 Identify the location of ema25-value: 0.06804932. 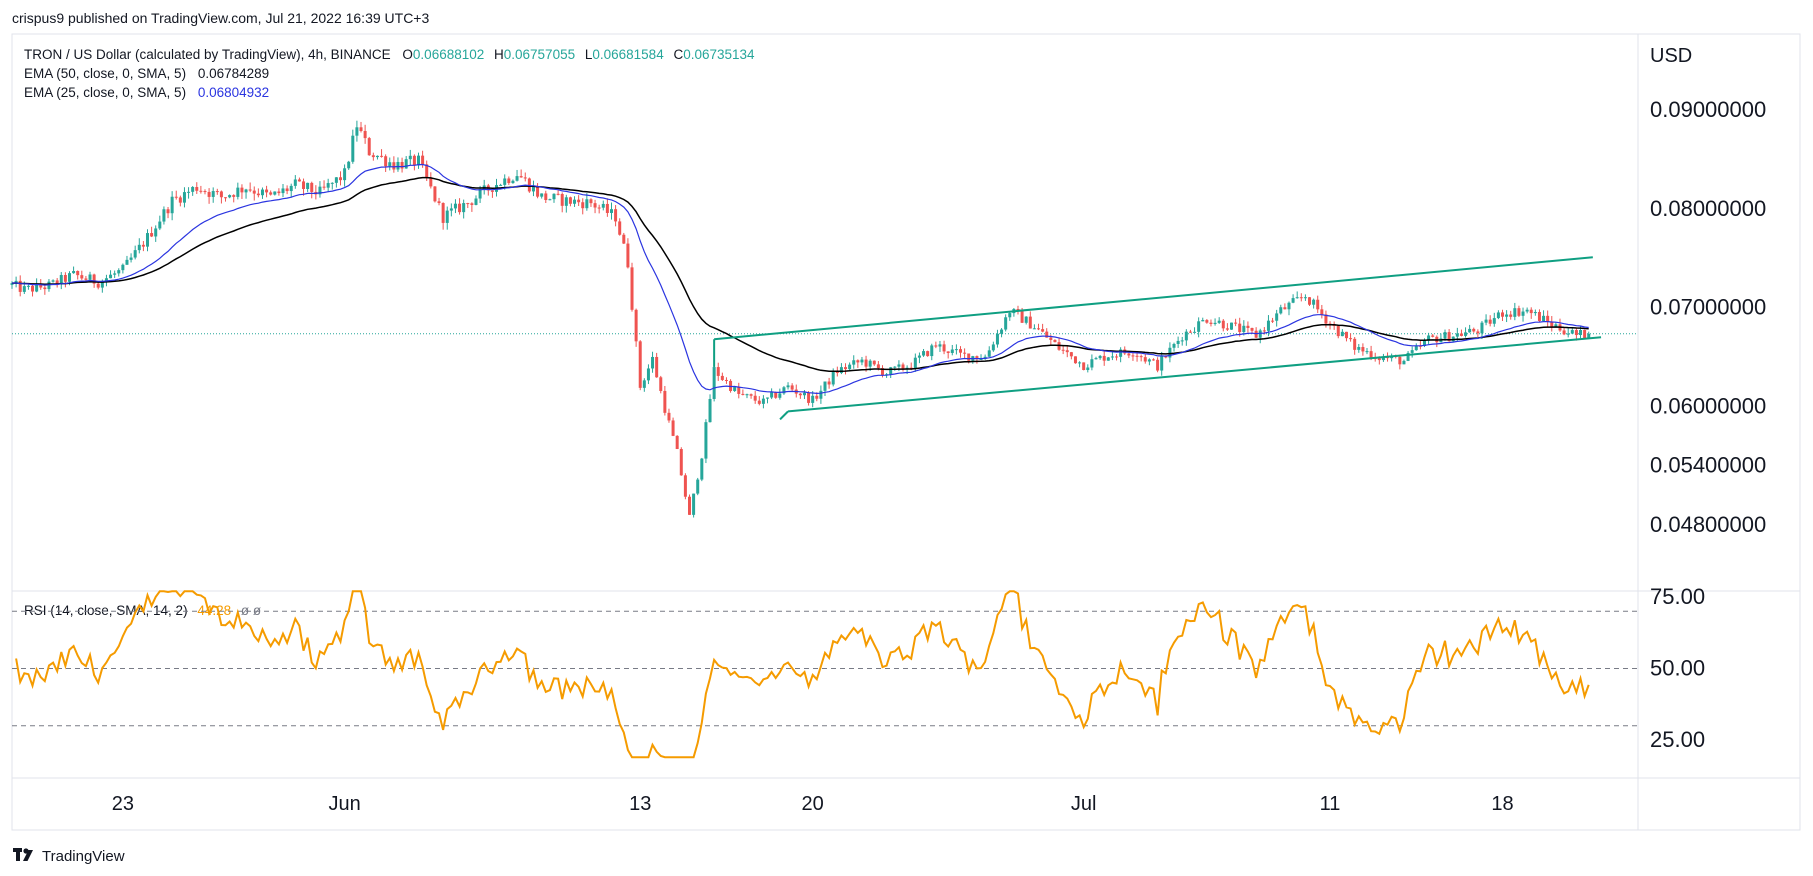
(233, 92).